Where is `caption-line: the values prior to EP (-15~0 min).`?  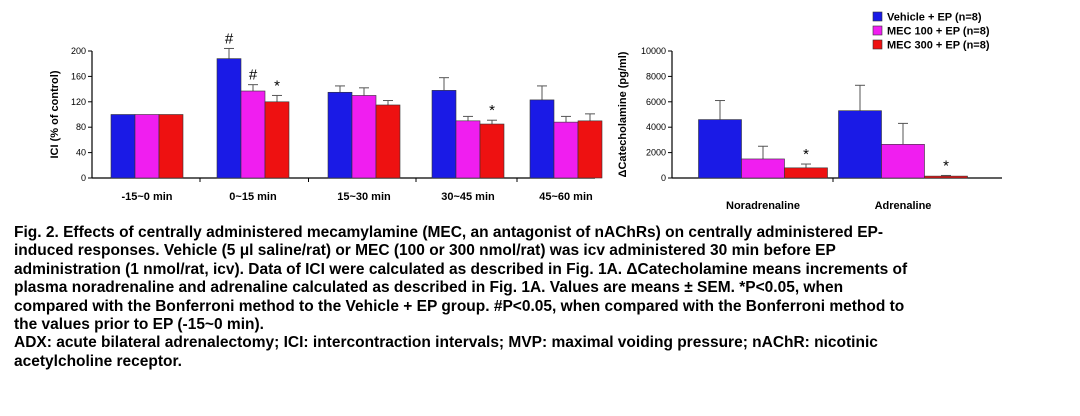 caption-line: the values prior to EP (-15~0 min). is located at coordinates (139, 325).